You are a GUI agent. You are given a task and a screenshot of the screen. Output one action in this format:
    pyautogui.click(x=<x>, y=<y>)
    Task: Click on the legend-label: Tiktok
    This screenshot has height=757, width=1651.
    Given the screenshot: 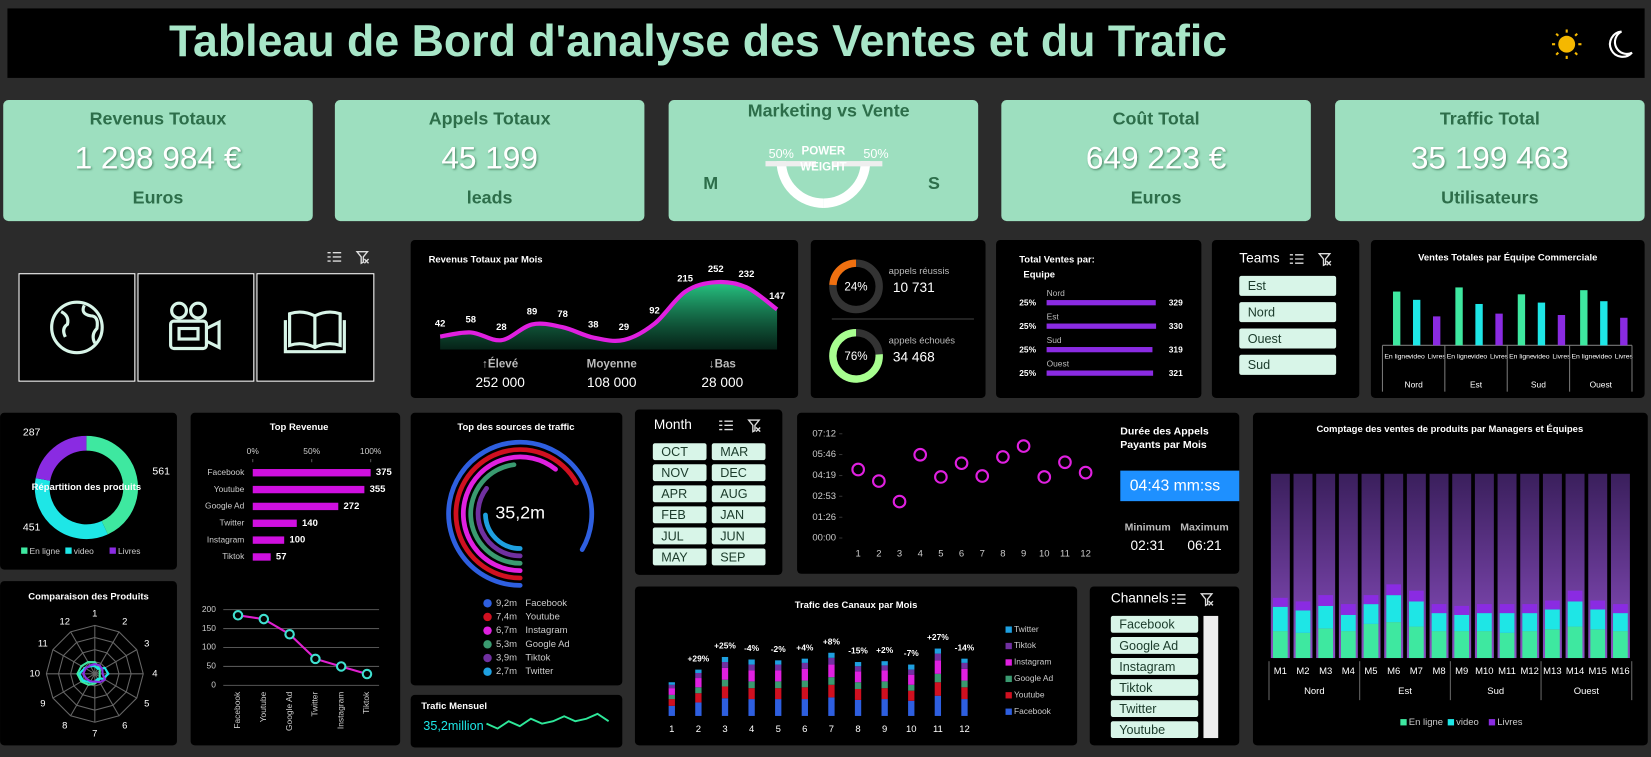 What is the action you would take?
    pyautogui.click(x=537, y=658)
    